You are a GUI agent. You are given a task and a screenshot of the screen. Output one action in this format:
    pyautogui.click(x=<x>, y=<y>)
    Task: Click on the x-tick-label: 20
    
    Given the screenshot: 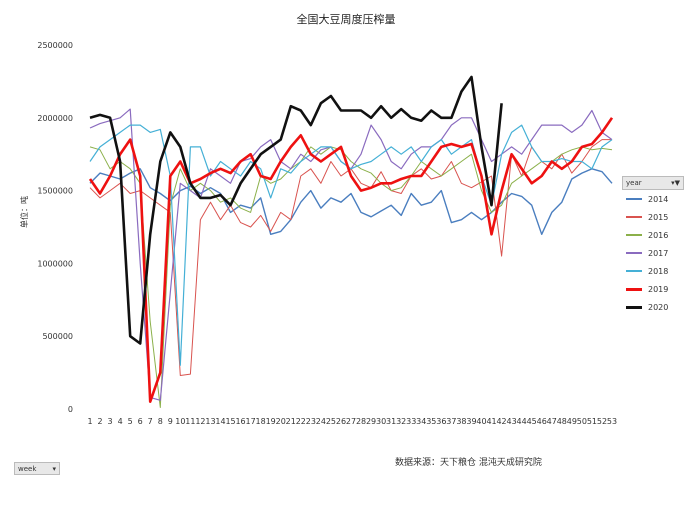 What is the action you would take?
    pyautogui.click(x=281, y=421)
    